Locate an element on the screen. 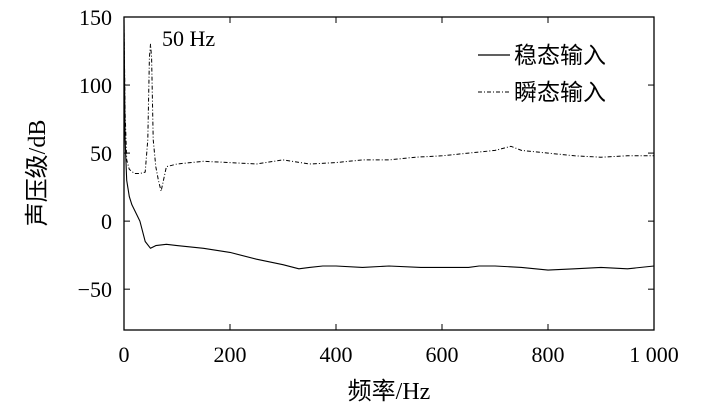 Image resolution: width=709 pixels, height=409 pixels. y-tick-label: 100 is located at coordinates (95, 85).